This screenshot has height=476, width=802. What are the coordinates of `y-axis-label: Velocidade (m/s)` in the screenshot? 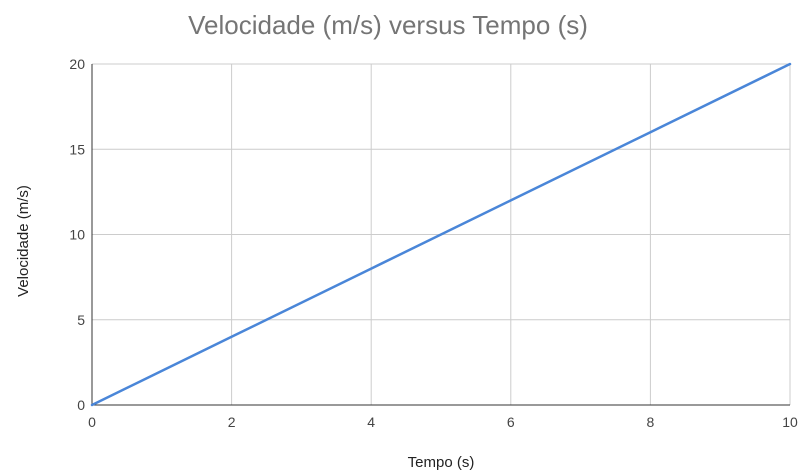 It's located at (23, 241).